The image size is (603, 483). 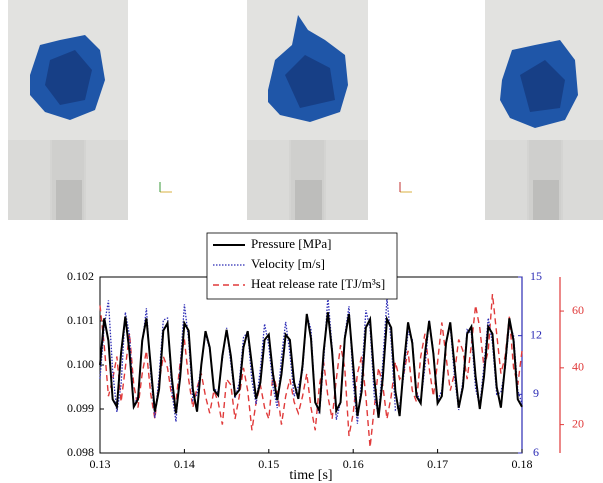 I want to click on y-tick-label: 0.102, so click(x=80, y=276).